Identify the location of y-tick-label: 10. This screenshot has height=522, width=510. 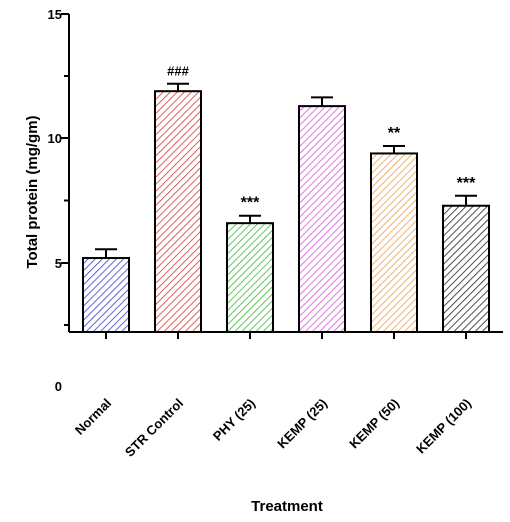
(55, 138).